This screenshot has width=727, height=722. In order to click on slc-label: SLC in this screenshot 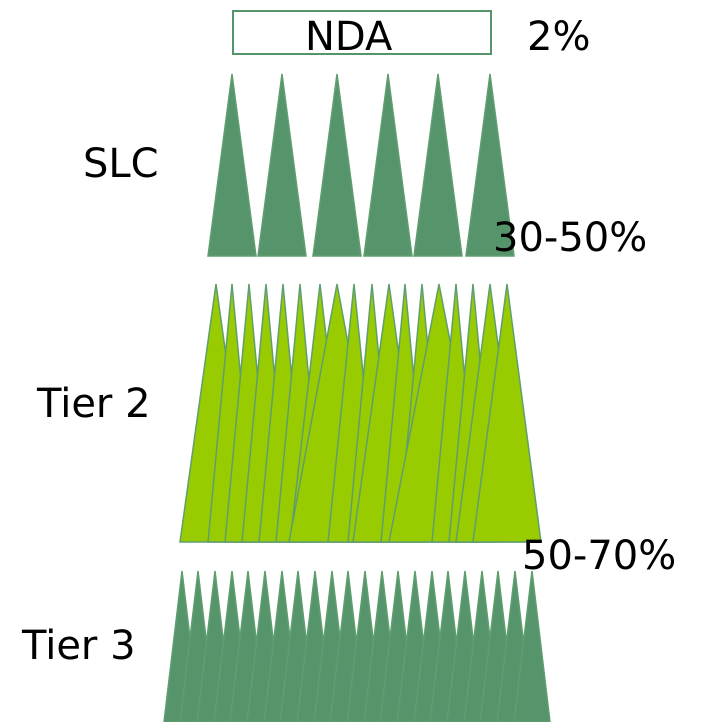, I will do `click(121, 164)`.